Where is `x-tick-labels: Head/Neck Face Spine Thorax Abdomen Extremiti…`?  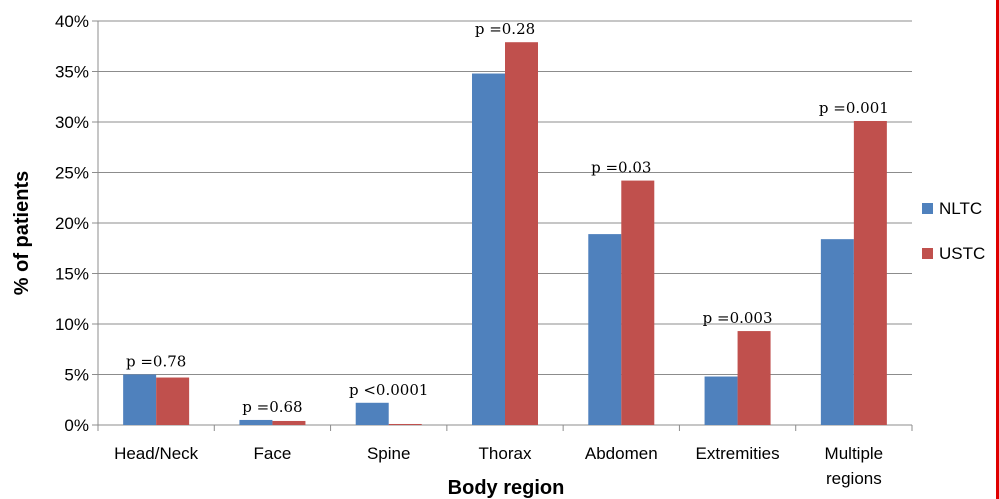 x-tick-labels: Head/Neck Face Spine Thorax Abdomen Extremiti… is located at coordinates (498, 466).